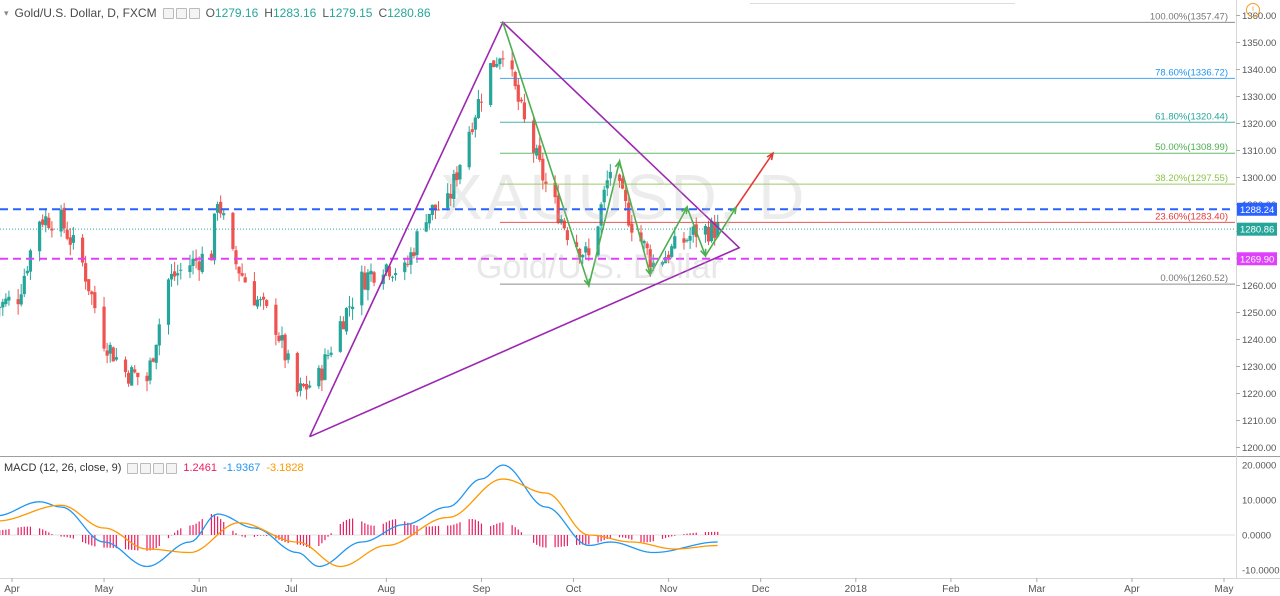  What do you see at coordinates (867, 73) in the screenshot?
I see `fib-level: 78.60%(1336.72)` at bounding box center [867, 73].